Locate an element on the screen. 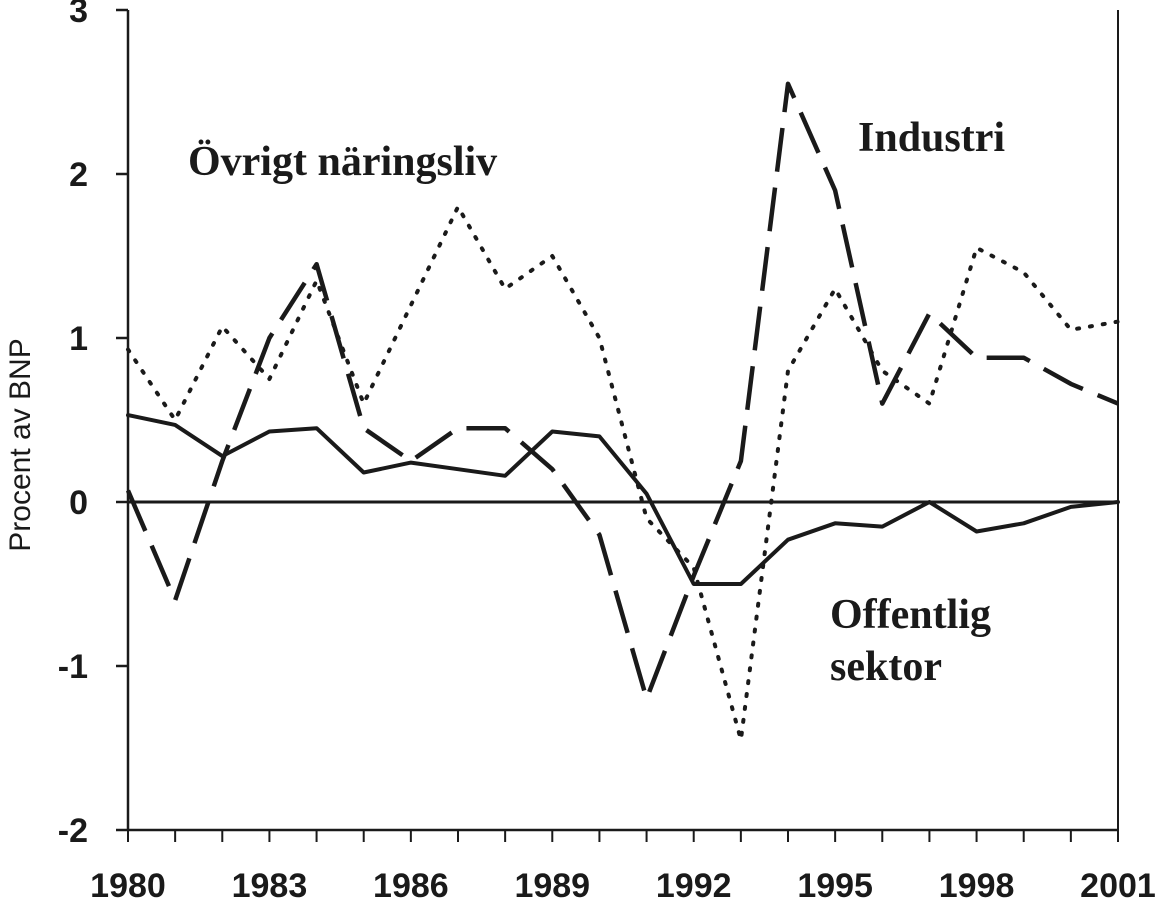  x-tick-label: 1980 is located at coordinates (128, 886).